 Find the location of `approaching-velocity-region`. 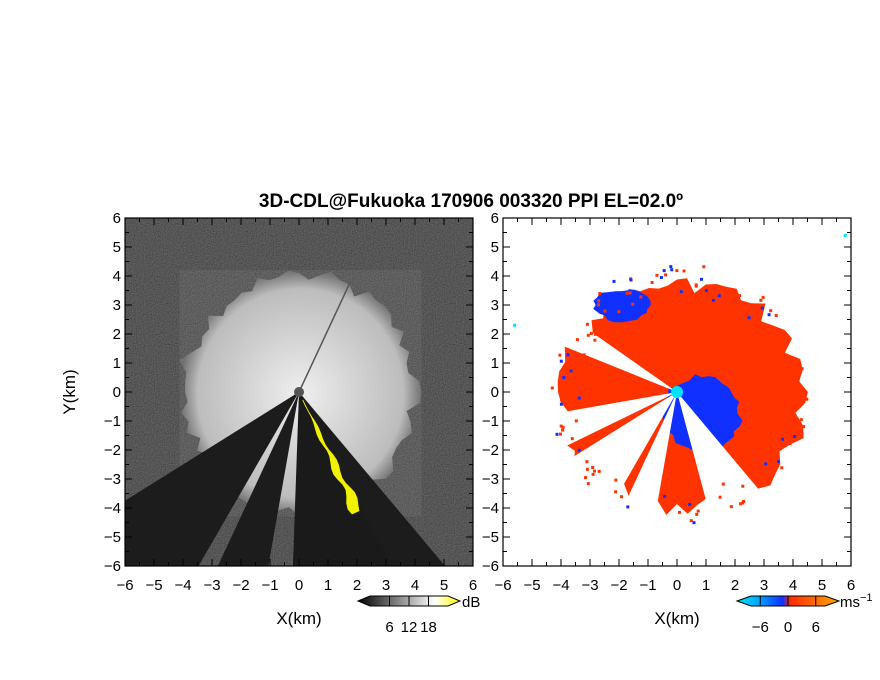

approaching-velocity-region is located at coordinates (622, 306).